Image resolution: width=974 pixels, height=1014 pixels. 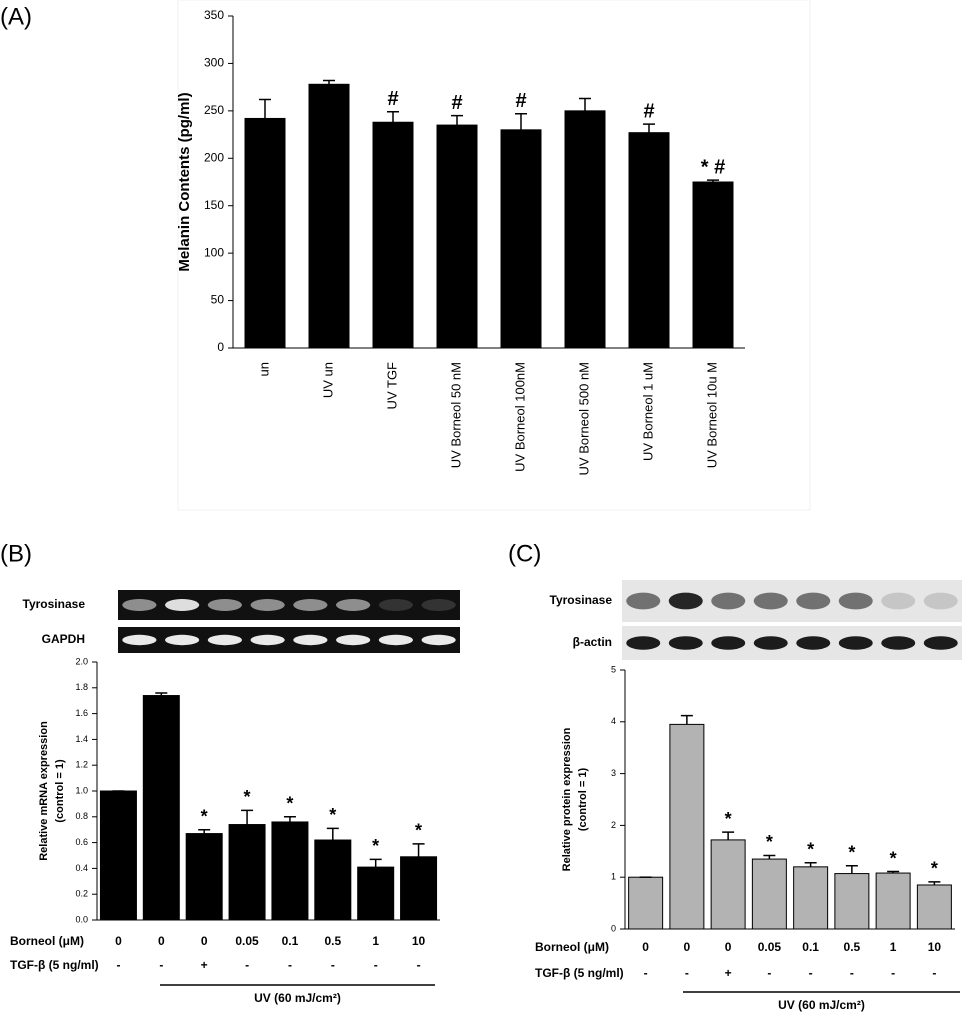 I want to click on x-tick-label: UV Borneol 10u M, so click(x=711, y=415).